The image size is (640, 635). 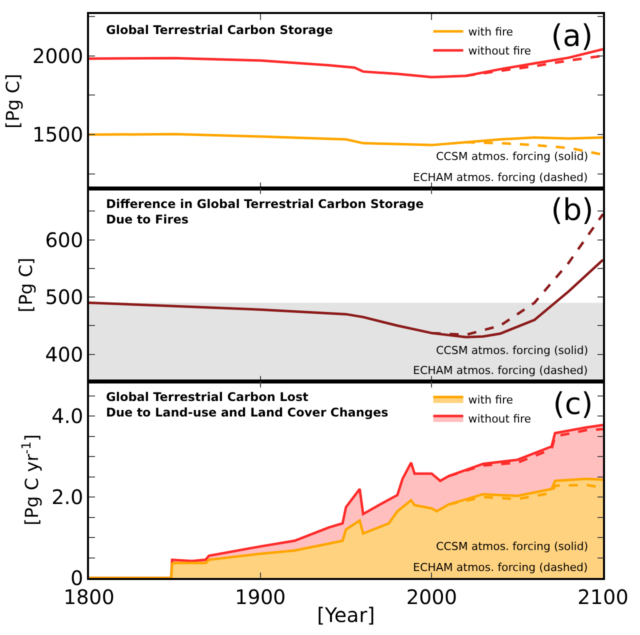 What do you see at coordinates (64, 354) in the screenshot?
I see `y-tick-label: 400` at bounding box center [64, 354].